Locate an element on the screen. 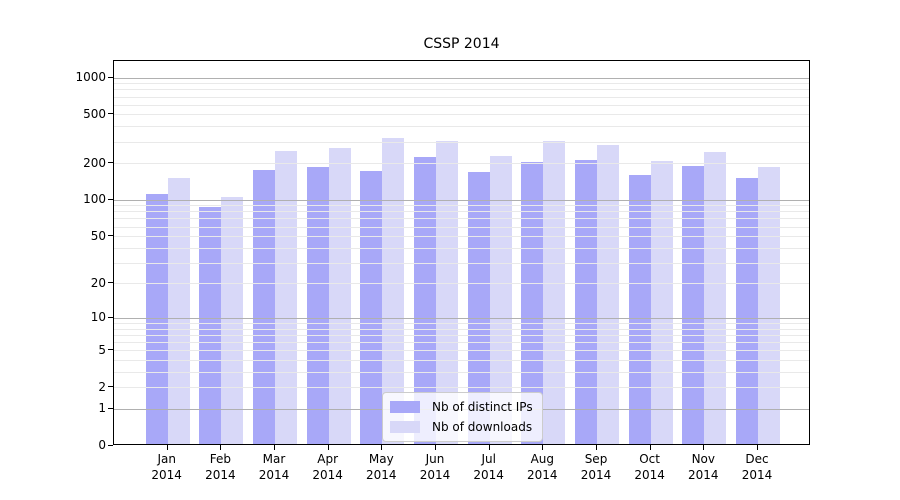 The height and width of the screenshot is (500, 900). legend-label-distinct-ips: Nb of distinct IPs is located at coordinates (482, 407).